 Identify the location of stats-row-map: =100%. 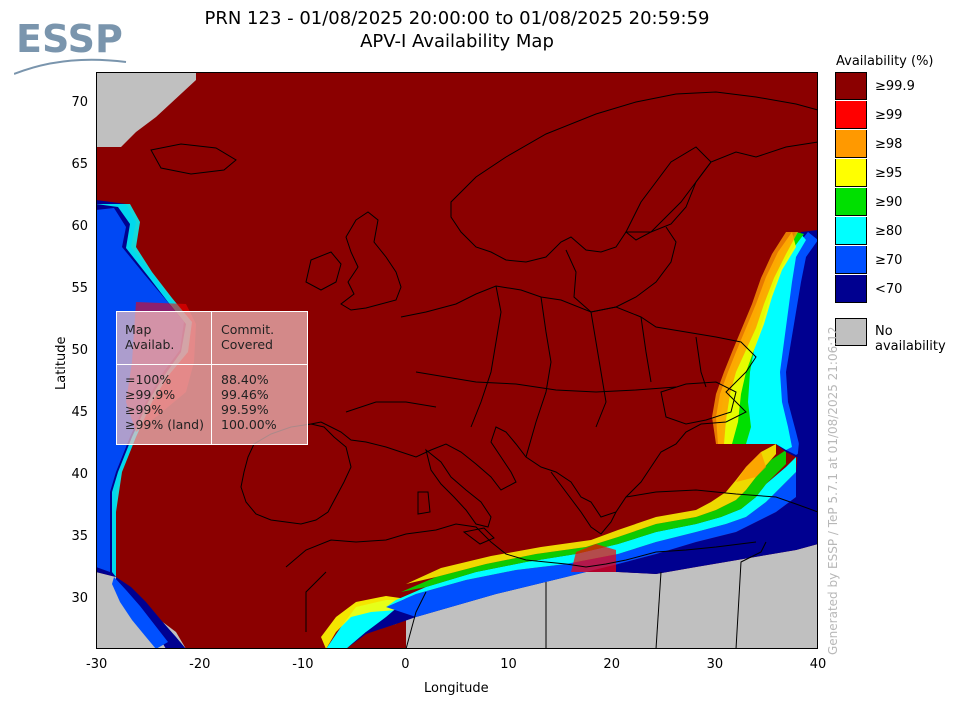
(148, 379).